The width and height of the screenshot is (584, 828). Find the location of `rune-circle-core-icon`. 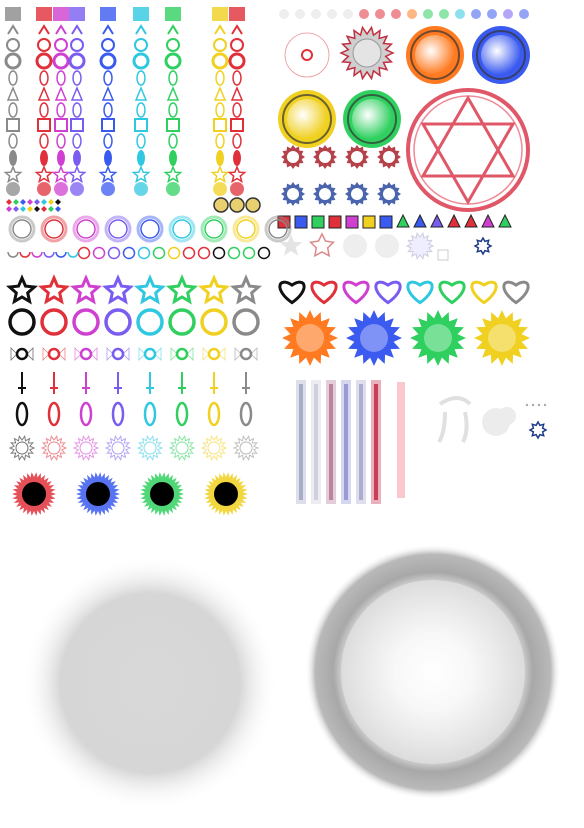

rune-circle-core-icon is located at coordinates (307, 55).